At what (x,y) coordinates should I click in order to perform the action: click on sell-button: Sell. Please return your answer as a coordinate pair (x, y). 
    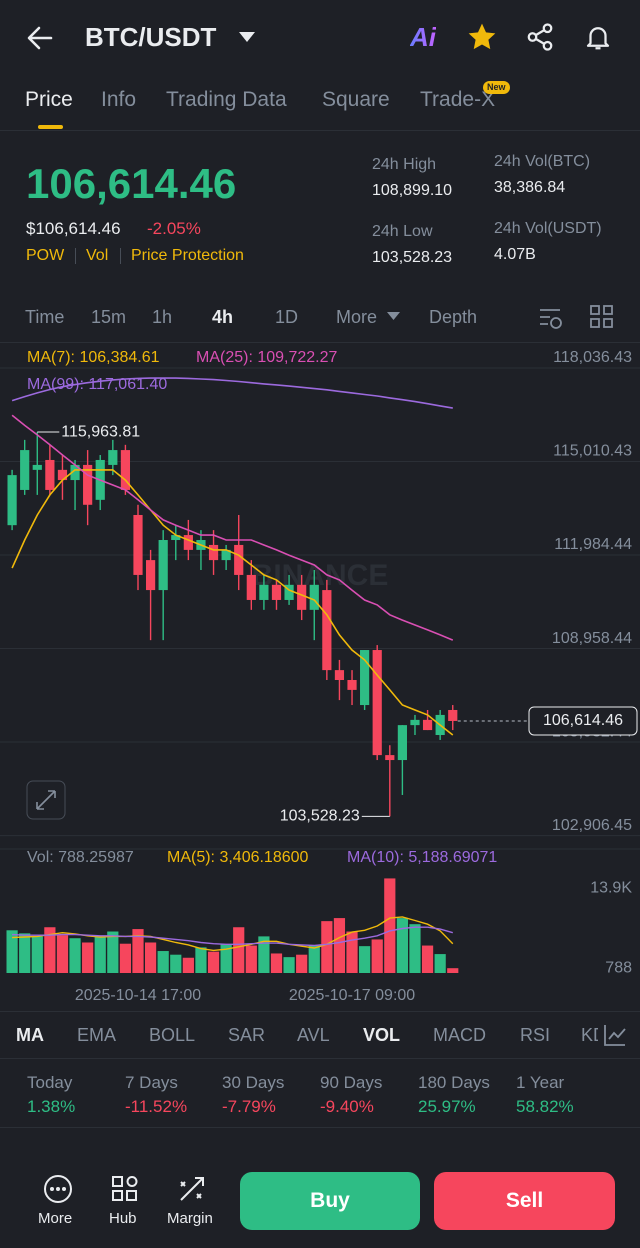
    Looking at the image, I should click on (524, 1201).